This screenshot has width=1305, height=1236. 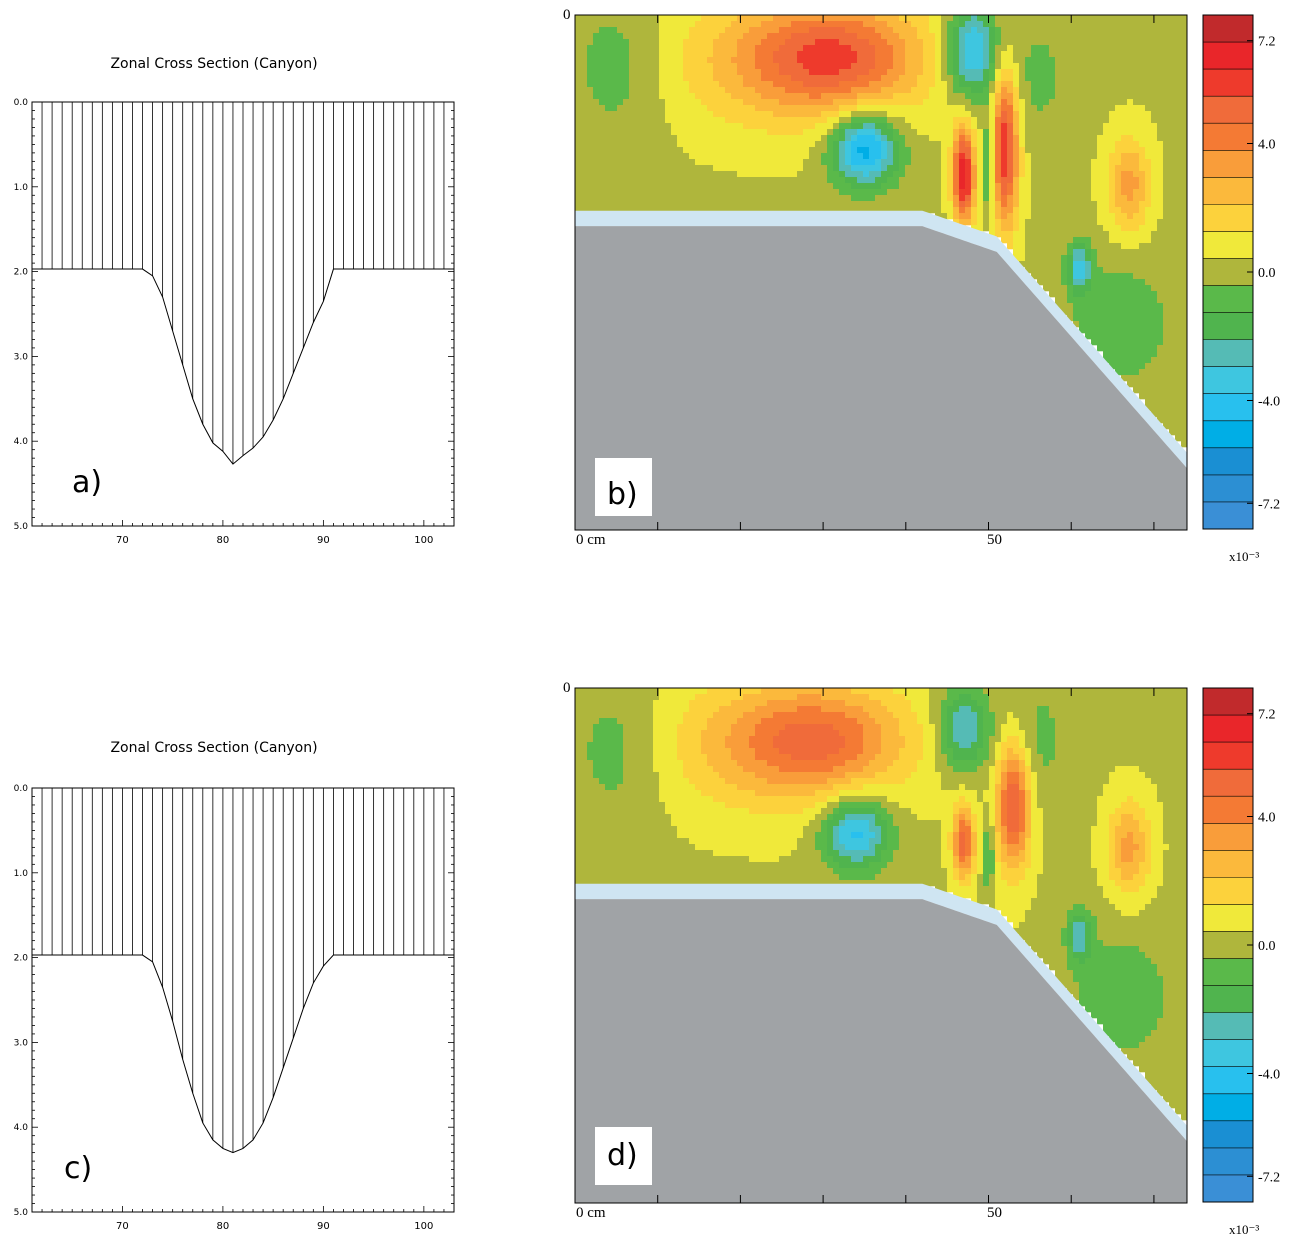 What do you see at coordinates (21, 959) in the screenshot?
I see `y-tick-label: 2.0` at bounding box center [21, 959].